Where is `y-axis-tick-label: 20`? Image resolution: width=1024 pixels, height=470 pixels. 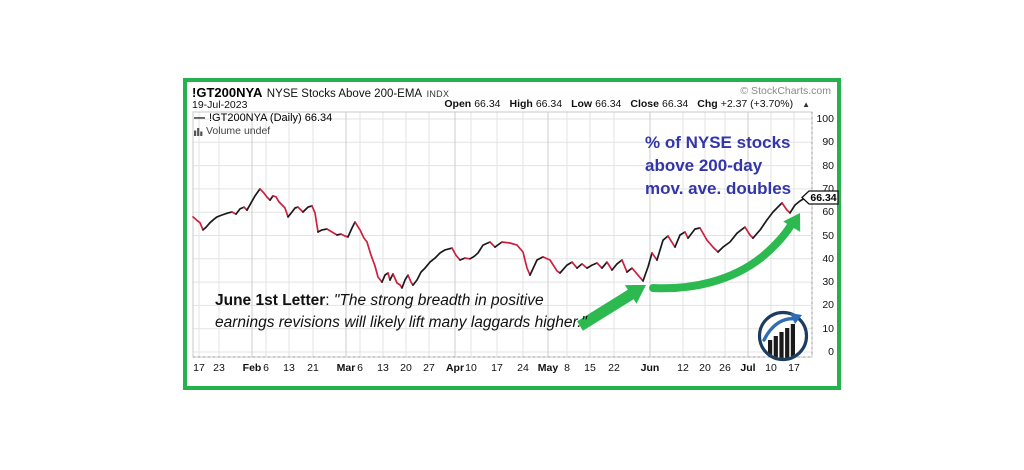
y-axis-tick-label: 20 is located at coordinates (828, 305).